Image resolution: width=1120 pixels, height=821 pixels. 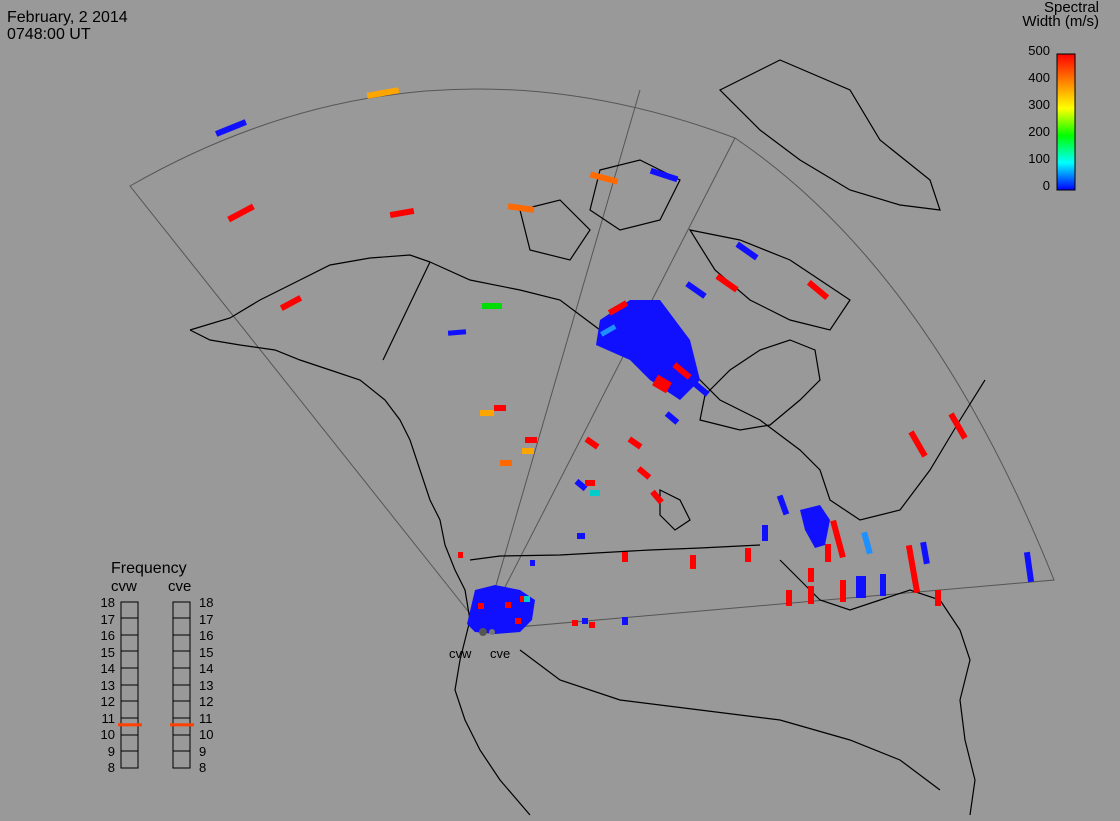 I want to click on frequency-cvw-label: cvw, so click(x=124, y=586).